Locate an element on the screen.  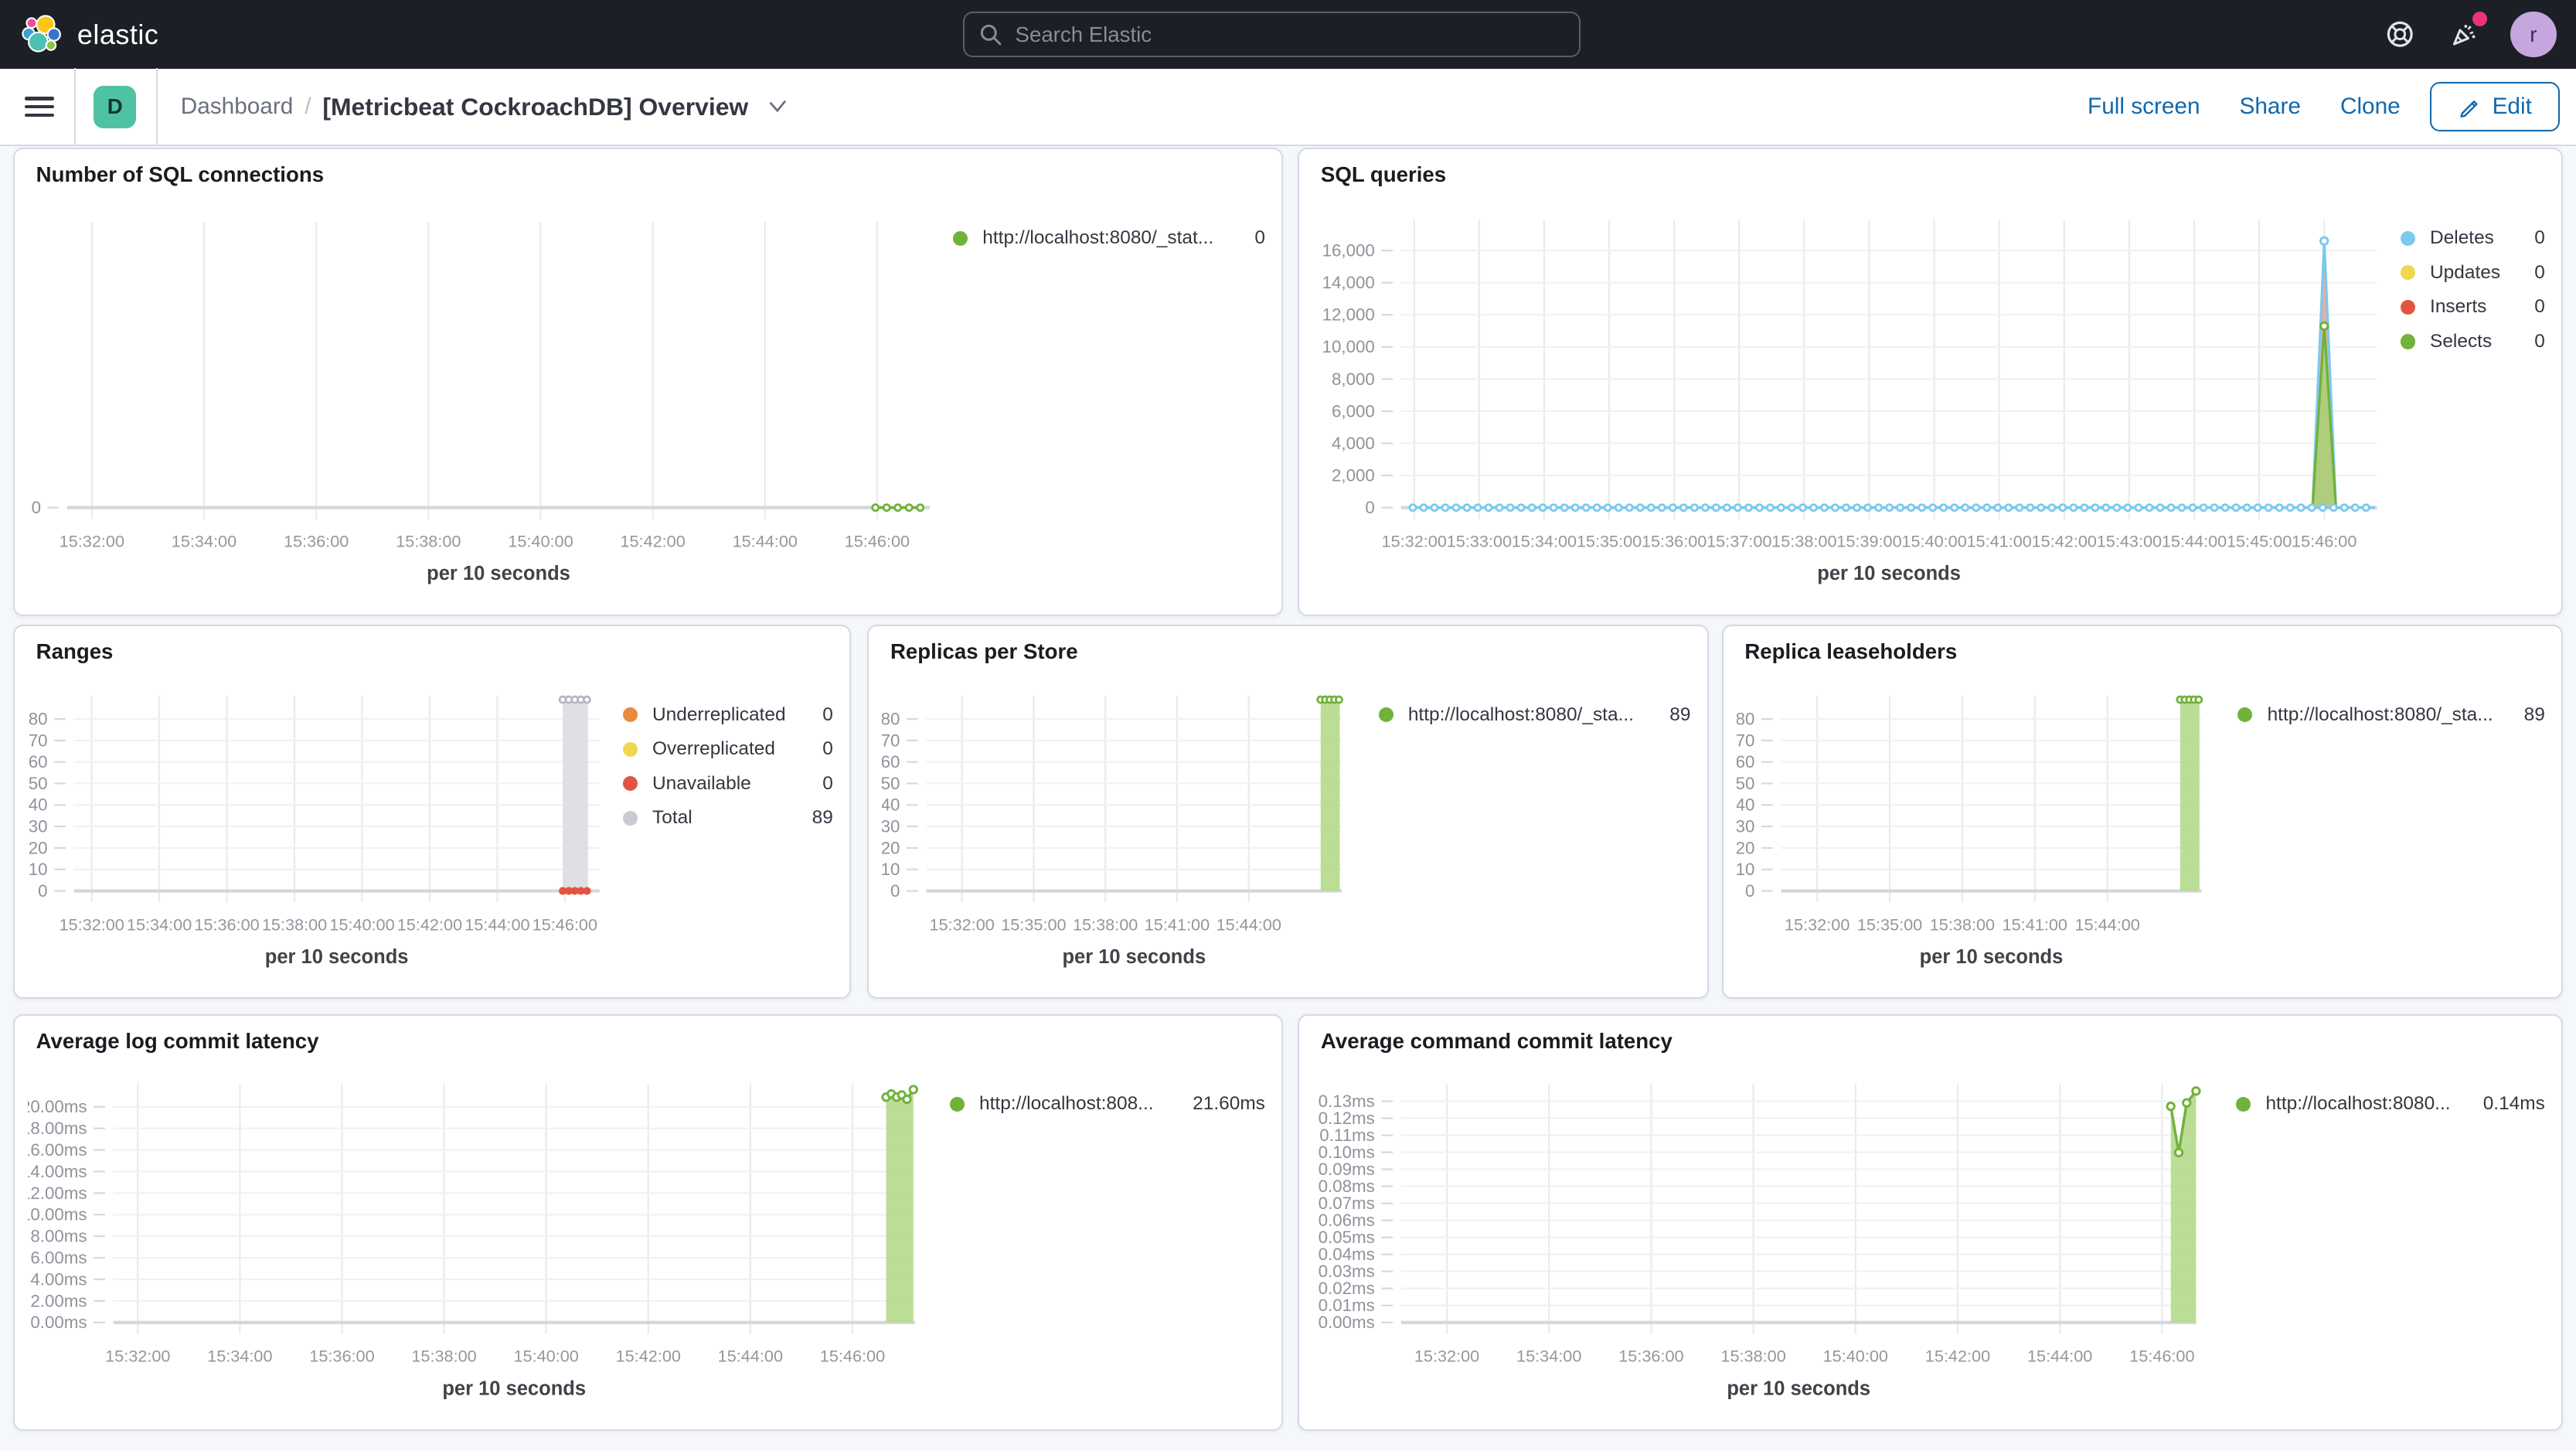
brand-name: elastic is located at coordinates (118, 34).